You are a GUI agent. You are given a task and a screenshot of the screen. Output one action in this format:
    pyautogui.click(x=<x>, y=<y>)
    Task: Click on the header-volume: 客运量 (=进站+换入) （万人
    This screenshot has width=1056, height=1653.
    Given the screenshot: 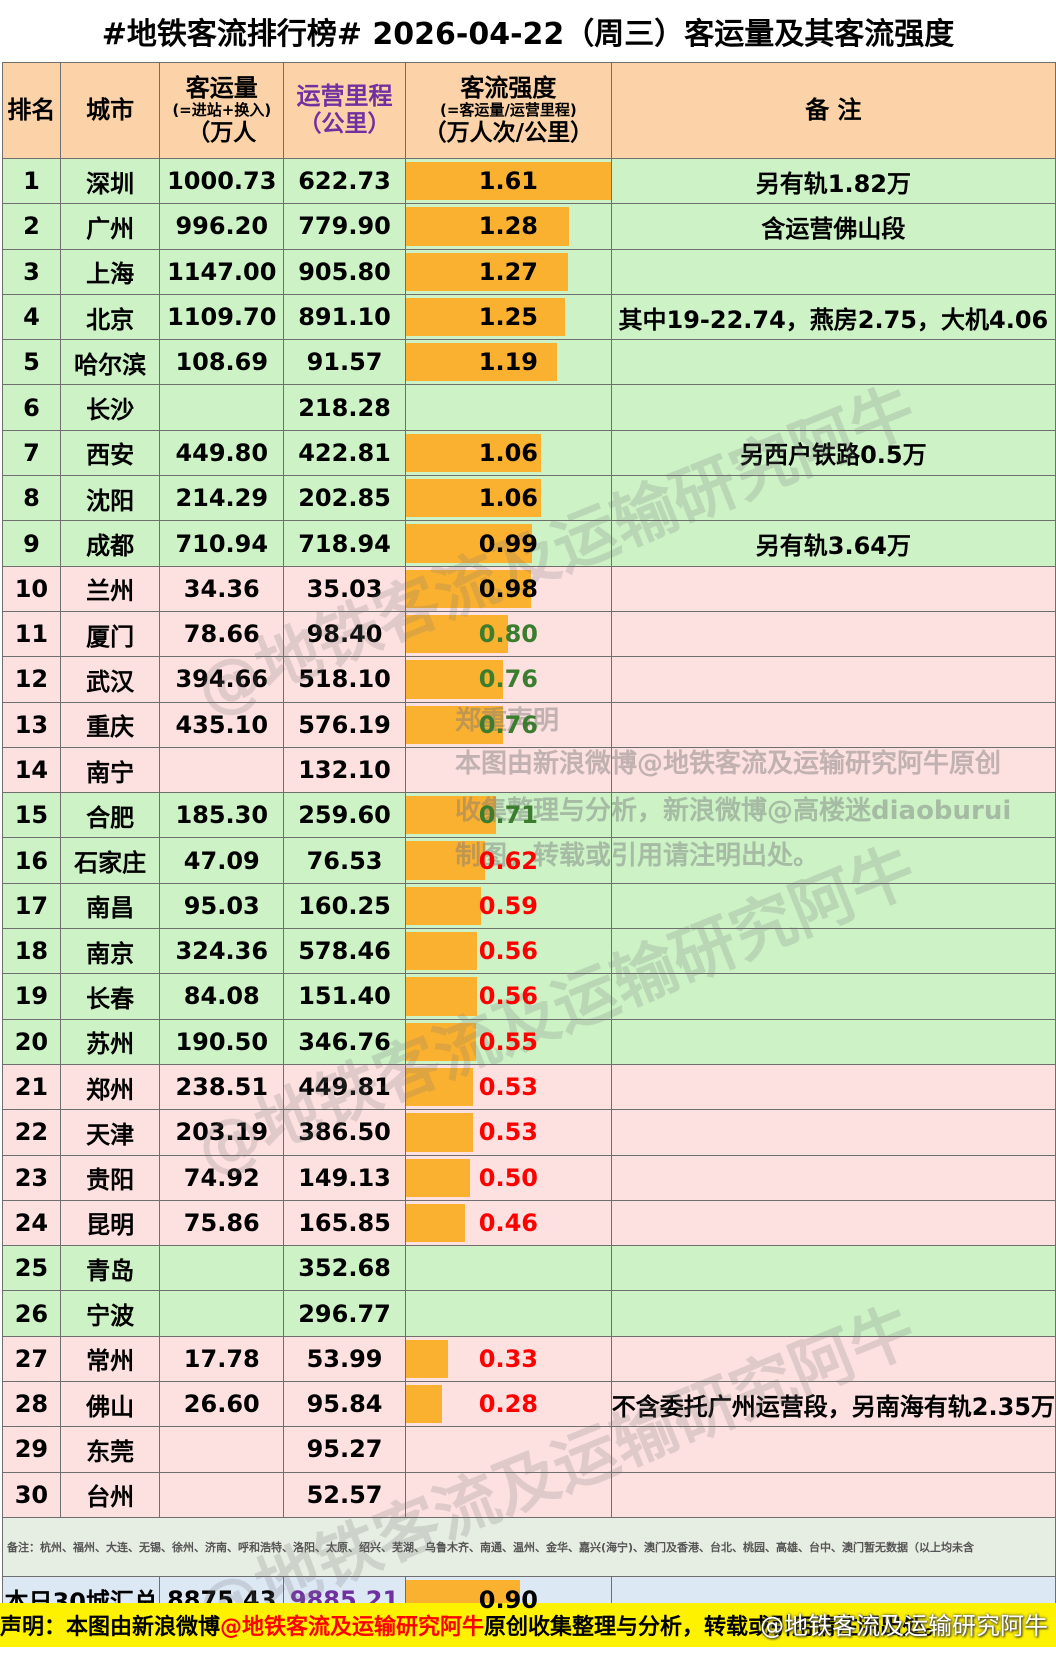 What is the action you would take?
    pyautogui.click(x=222, y=110)
    